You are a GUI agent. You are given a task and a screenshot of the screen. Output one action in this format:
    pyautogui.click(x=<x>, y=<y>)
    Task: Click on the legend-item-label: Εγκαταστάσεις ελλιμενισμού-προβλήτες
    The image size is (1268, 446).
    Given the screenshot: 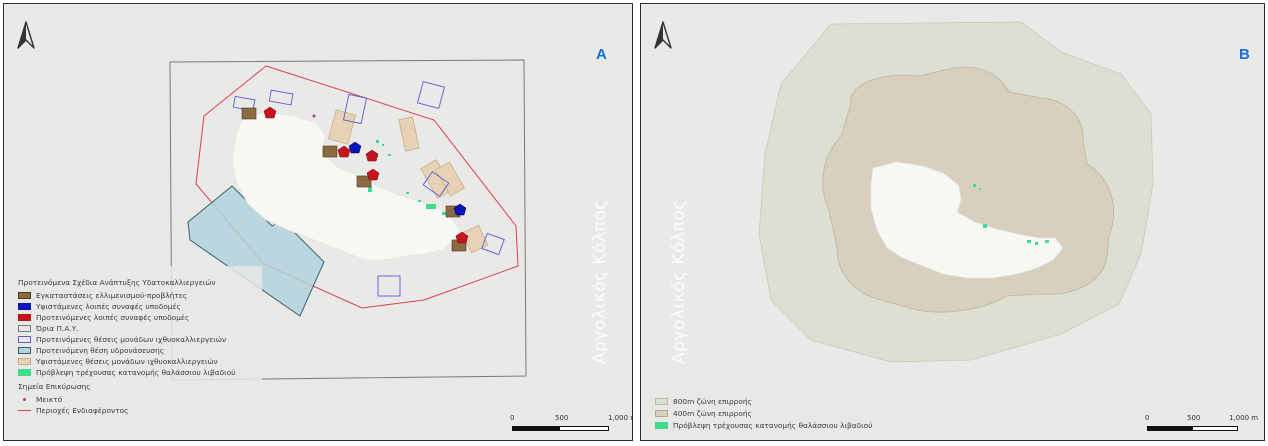 What is the action you would take?
    pyautogui.click(x=112, y=295)
    